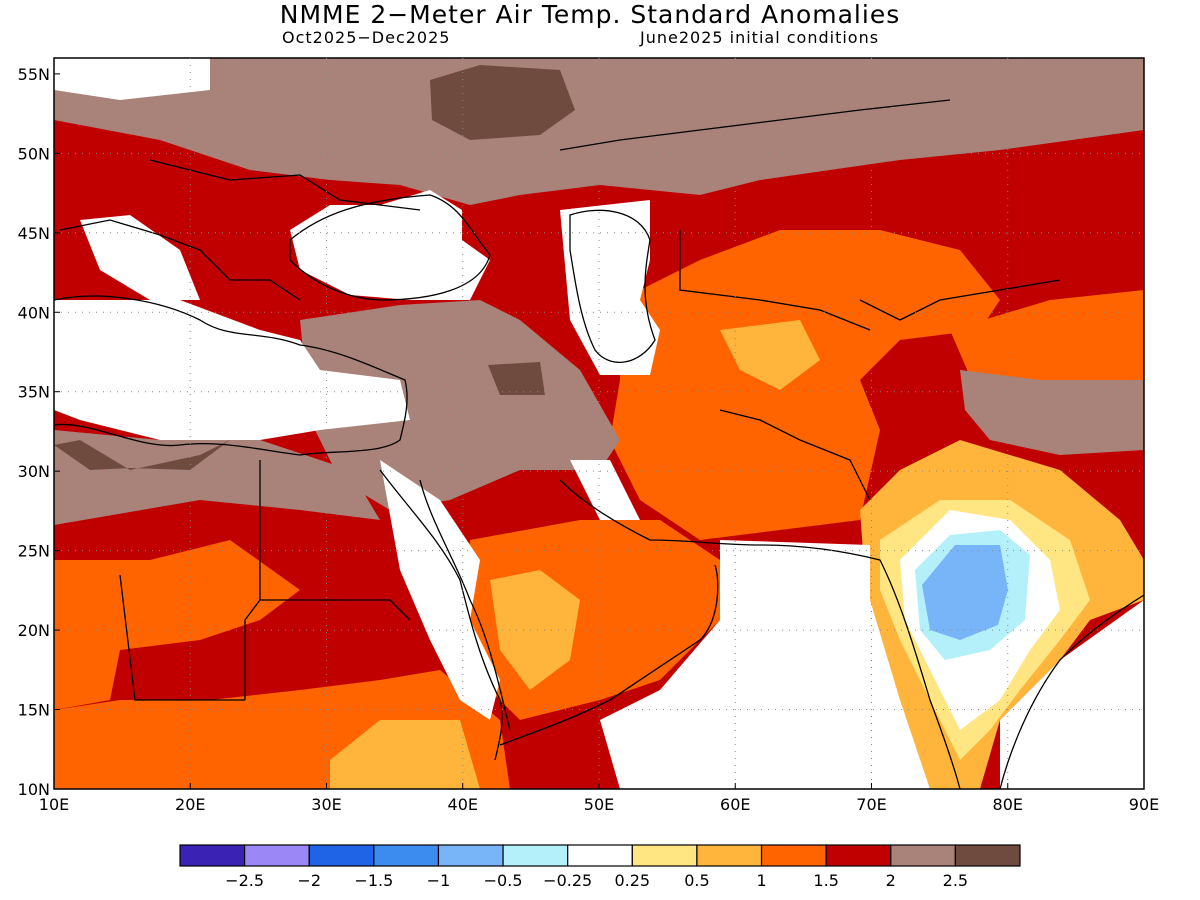 This screenshot has width=1200, height=900. What do you see at coordinates (735, 804) in the screenshot?
I see `lon-label: 60E` at bounding box center [735, 804].